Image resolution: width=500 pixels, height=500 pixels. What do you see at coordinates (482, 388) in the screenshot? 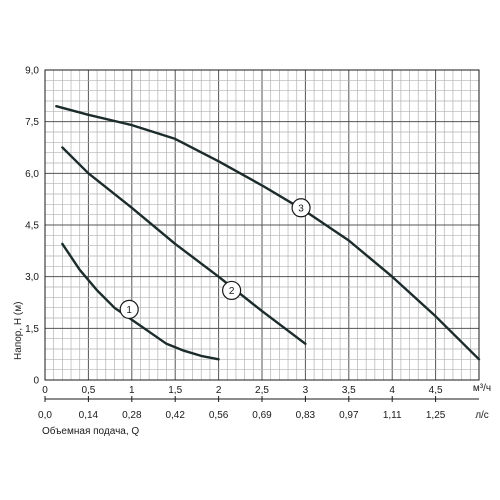
I see `x-axis-unit: м³/ч` at bounding box center [482, 388].